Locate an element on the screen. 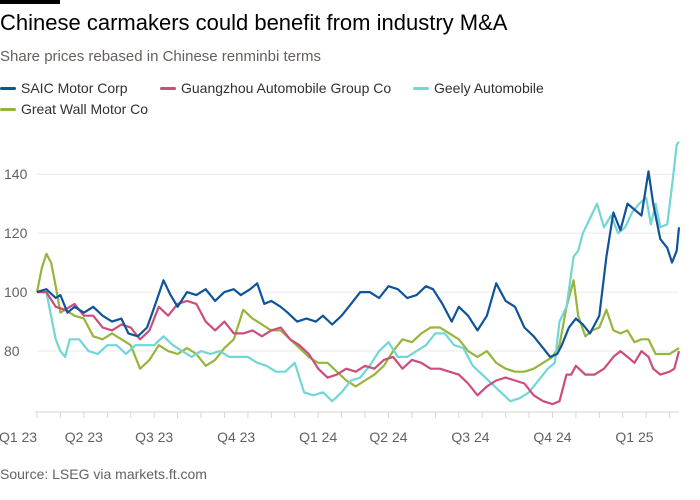 The height and width of the screenshot is (500, 700). legend-swatch-geely is located at coordinates (421, 88).